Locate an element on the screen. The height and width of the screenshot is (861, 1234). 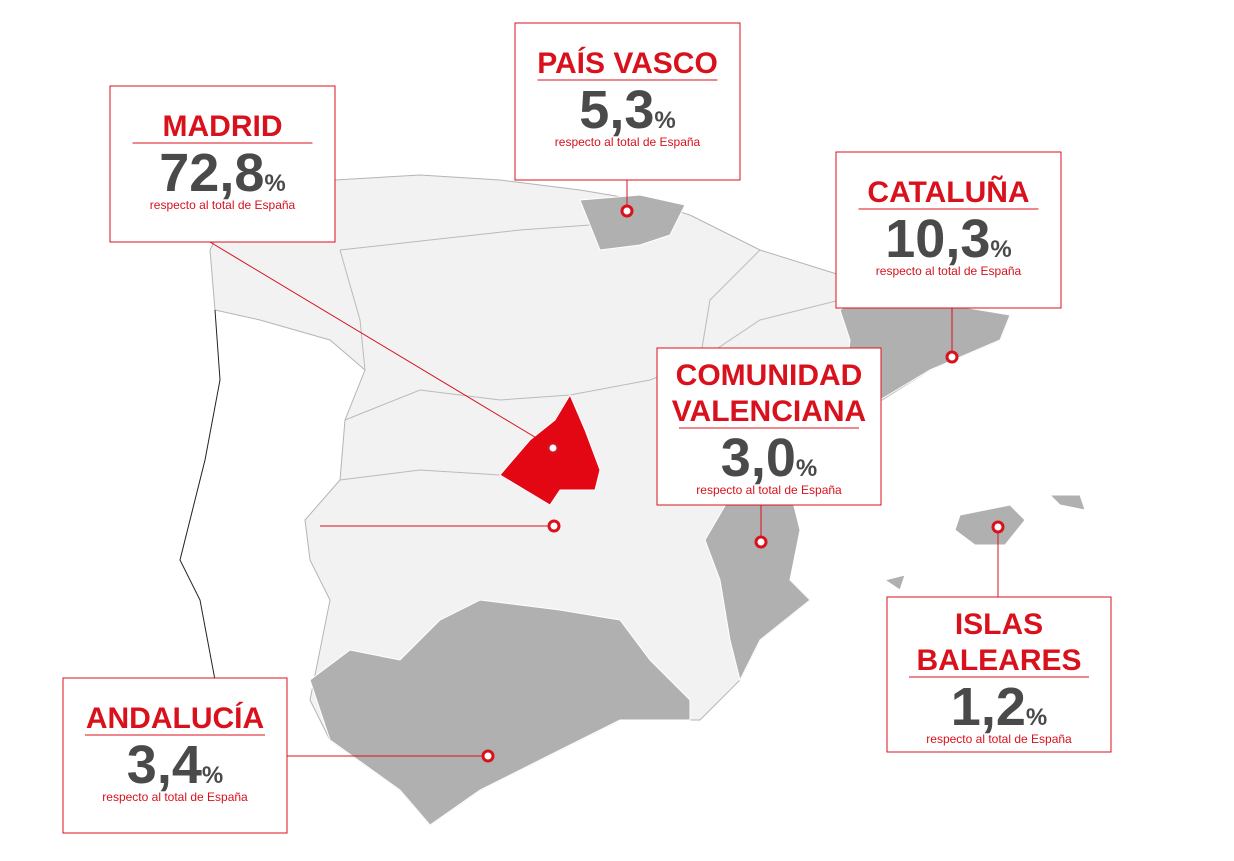
value-number: 72,8 is located at coordinates (211, 173).